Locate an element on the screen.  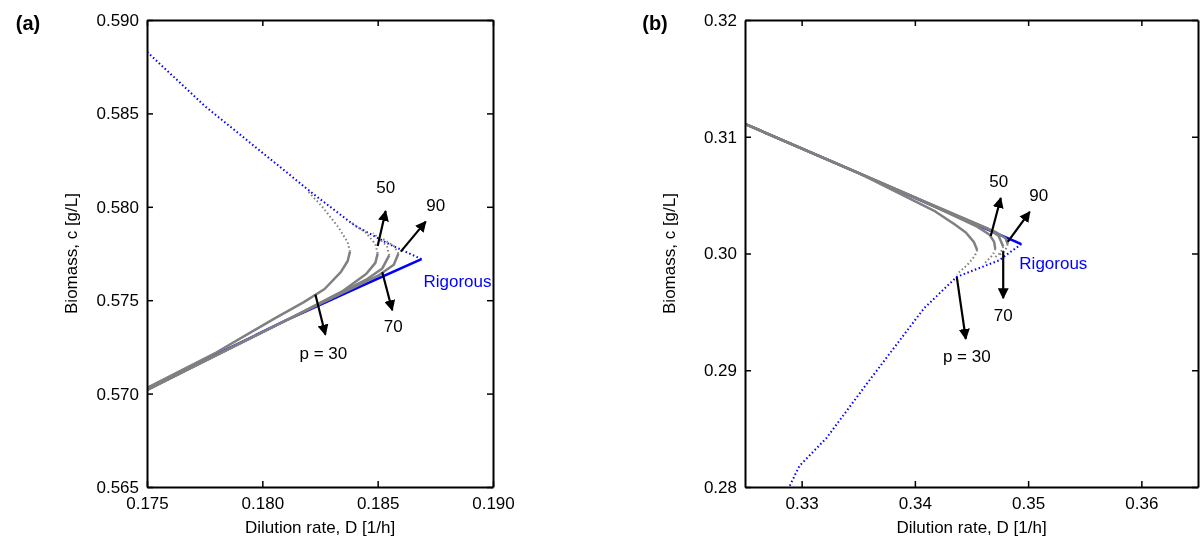
x-tick-label: 0.33 is located at coordinates (802, 504).